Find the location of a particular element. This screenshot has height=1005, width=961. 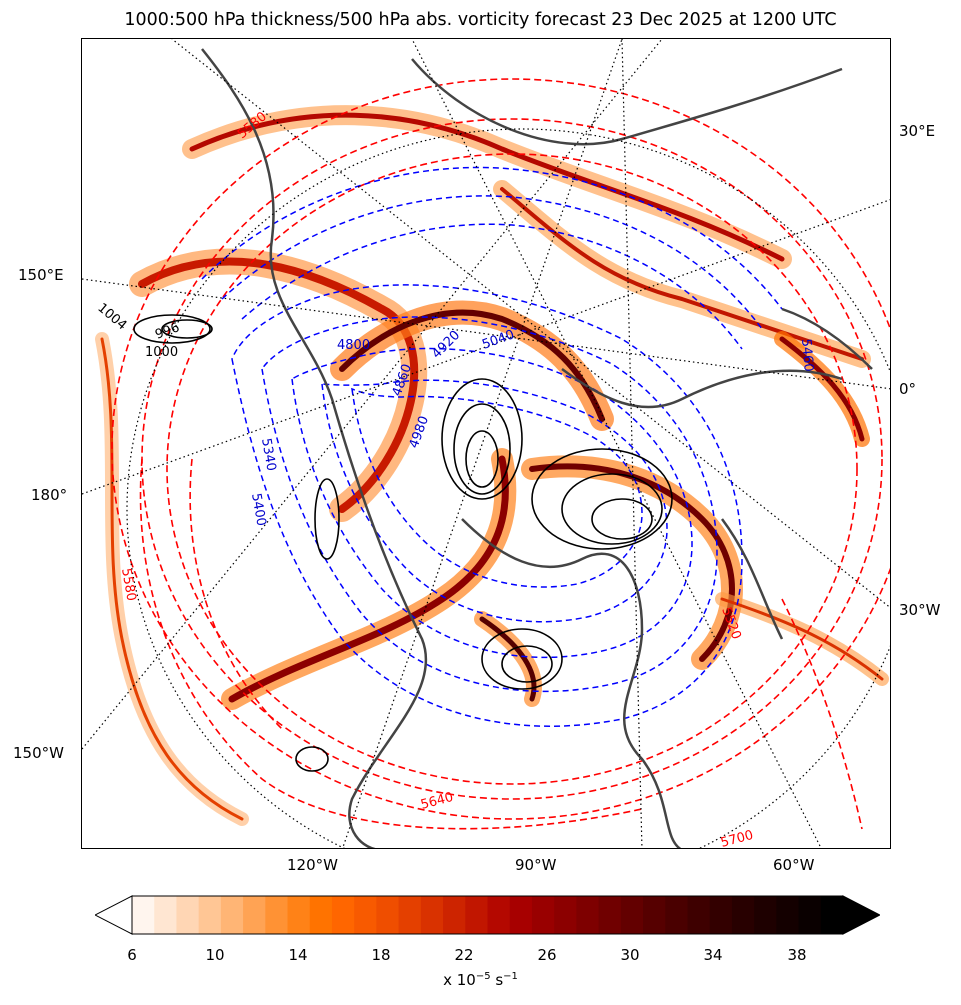

lon-label-30w: 30°W is located at coordinates (920, 610).